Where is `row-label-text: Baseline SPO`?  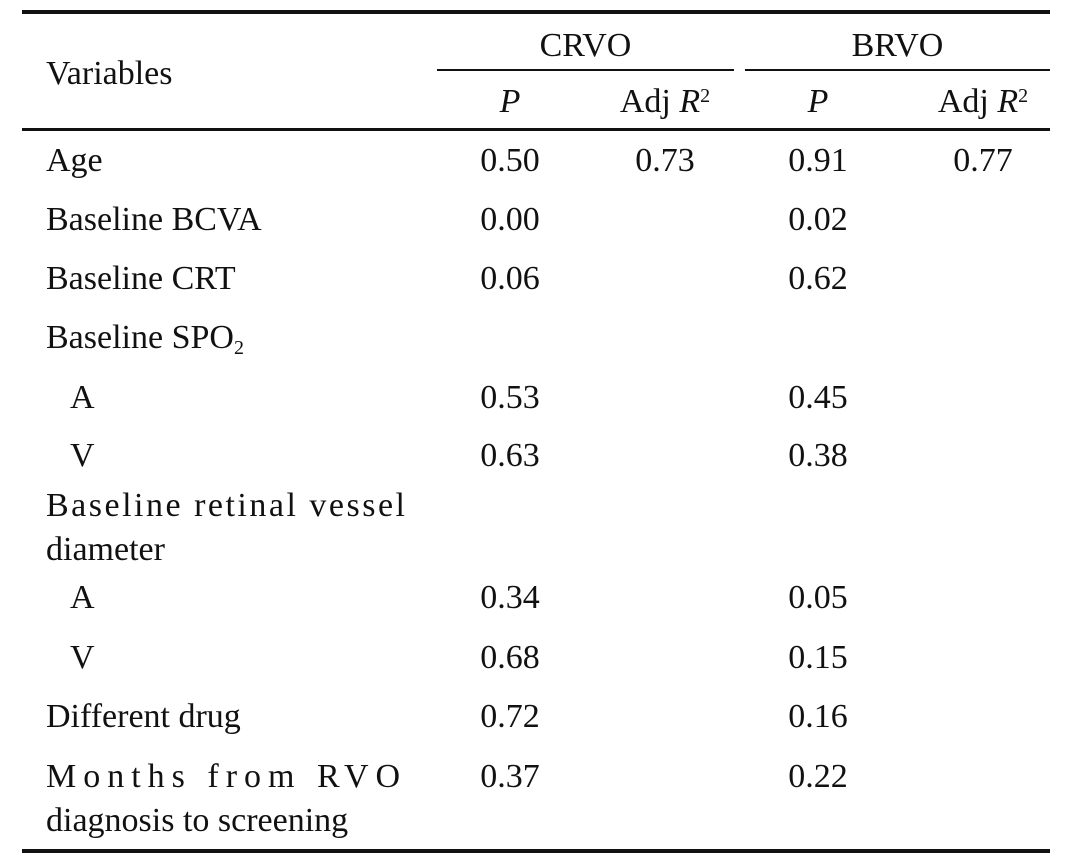
row-label-text: Baseline SPO is located at coordinates (140, 337).